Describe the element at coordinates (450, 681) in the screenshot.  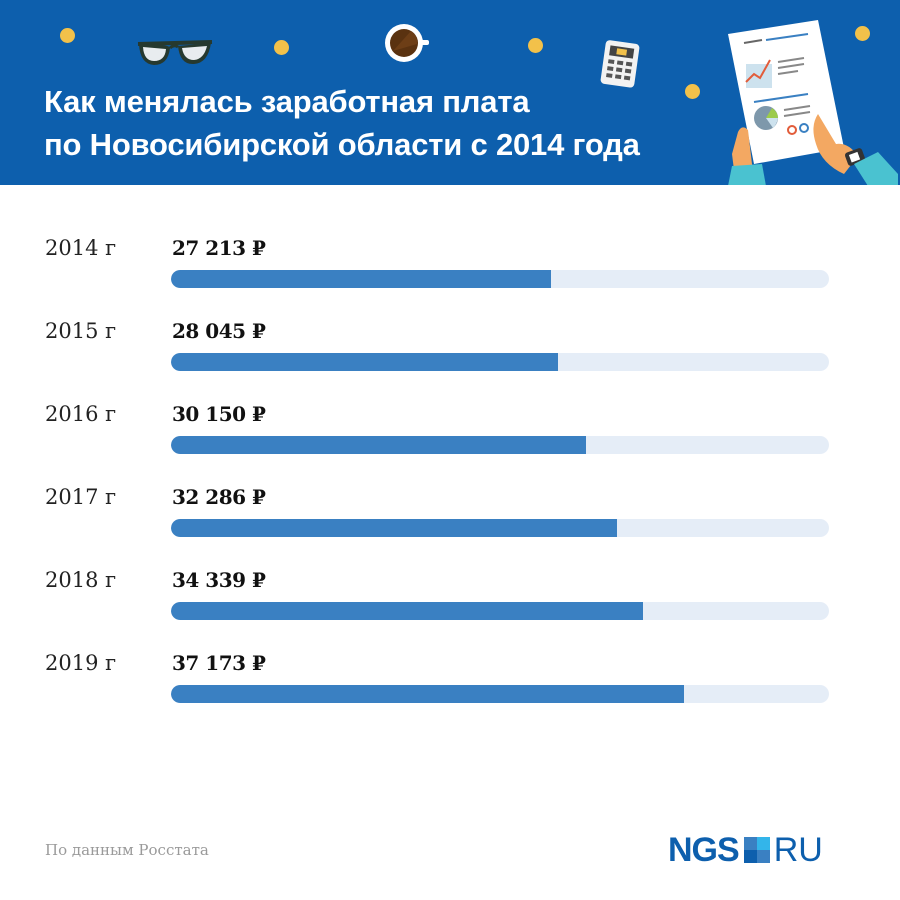
I see `chart-row: 2019 г 37 173 ₽` at that location.